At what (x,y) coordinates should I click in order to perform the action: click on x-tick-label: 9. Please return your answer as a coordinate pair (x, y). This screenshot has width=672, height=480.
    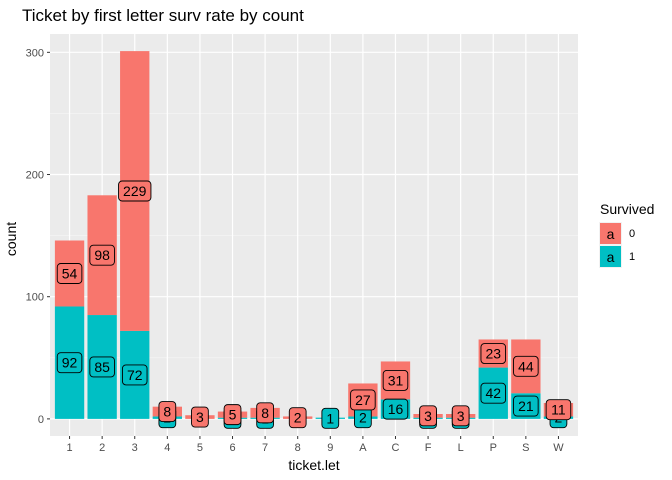
    Looking at the image, I should click on (330, 448).